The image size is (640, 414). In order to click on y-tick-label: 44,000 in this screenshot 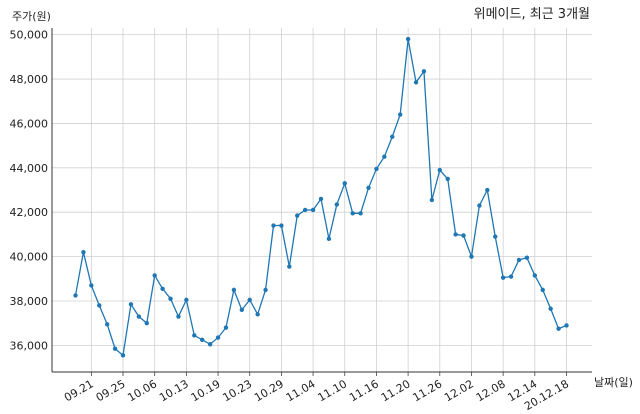, I will do `click(29, 168)`.